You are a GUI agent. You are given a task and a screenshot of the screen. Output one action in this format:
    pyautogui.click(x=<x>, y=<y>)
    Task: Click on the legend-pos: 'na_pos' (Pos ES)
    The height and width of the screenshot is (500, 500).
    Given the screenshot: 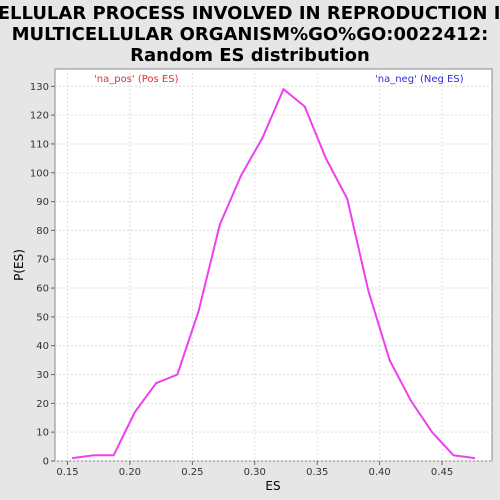 What is the action you would take?
    pyautogui.click(x=136, y=79)
    